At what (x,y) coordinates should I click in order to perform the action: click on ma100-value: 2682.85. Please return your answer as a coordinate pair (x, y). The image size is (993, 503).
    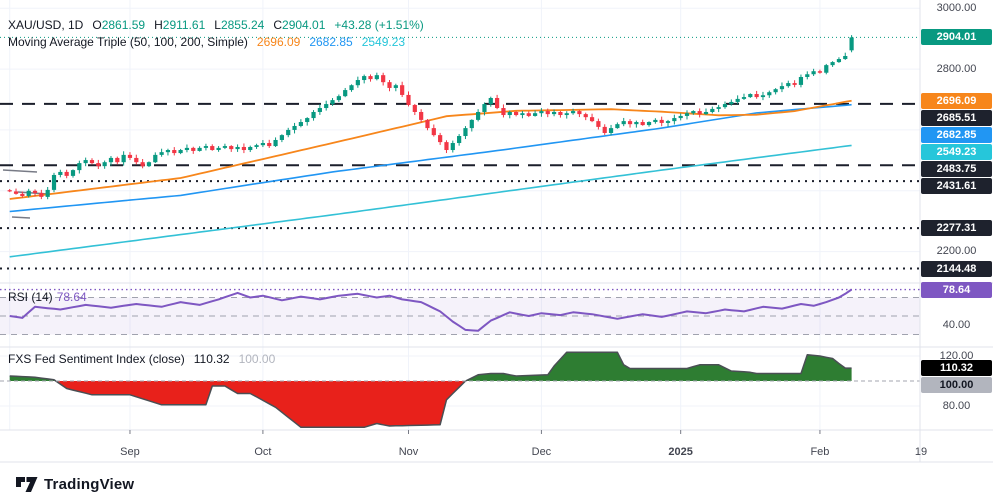
    Looking at the image, I should click on (331, 42).